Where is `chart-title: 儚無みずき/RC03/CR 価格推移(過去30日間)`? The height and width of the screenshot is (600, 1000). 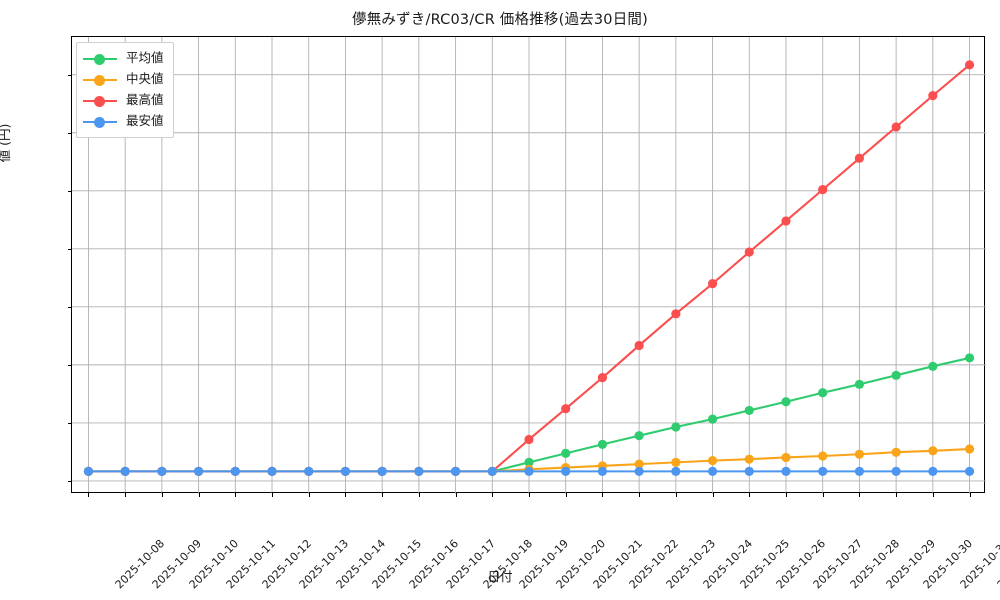 chart-title: 儚無みずき/RC03/CR 価格推移(過去30日間) is located at coordinates (500, 20).